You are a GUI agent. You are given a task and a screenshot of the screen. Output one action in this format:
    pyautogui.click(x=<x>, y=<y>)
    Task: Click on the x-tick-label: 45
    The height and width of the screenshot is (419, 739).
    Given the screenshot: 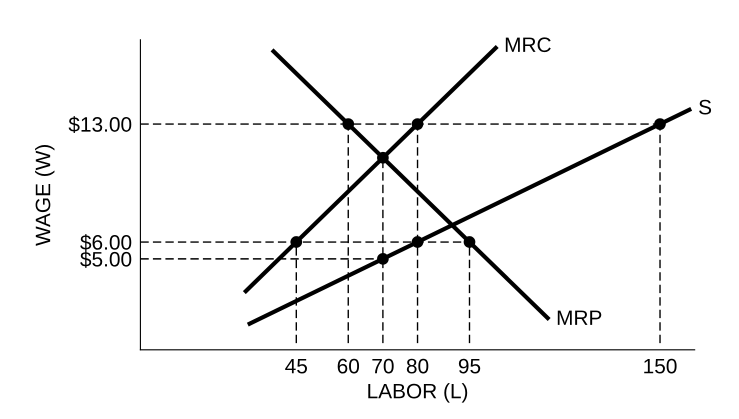 What is the action you would take?
    pyautogui.click(x=296, y=366)
    